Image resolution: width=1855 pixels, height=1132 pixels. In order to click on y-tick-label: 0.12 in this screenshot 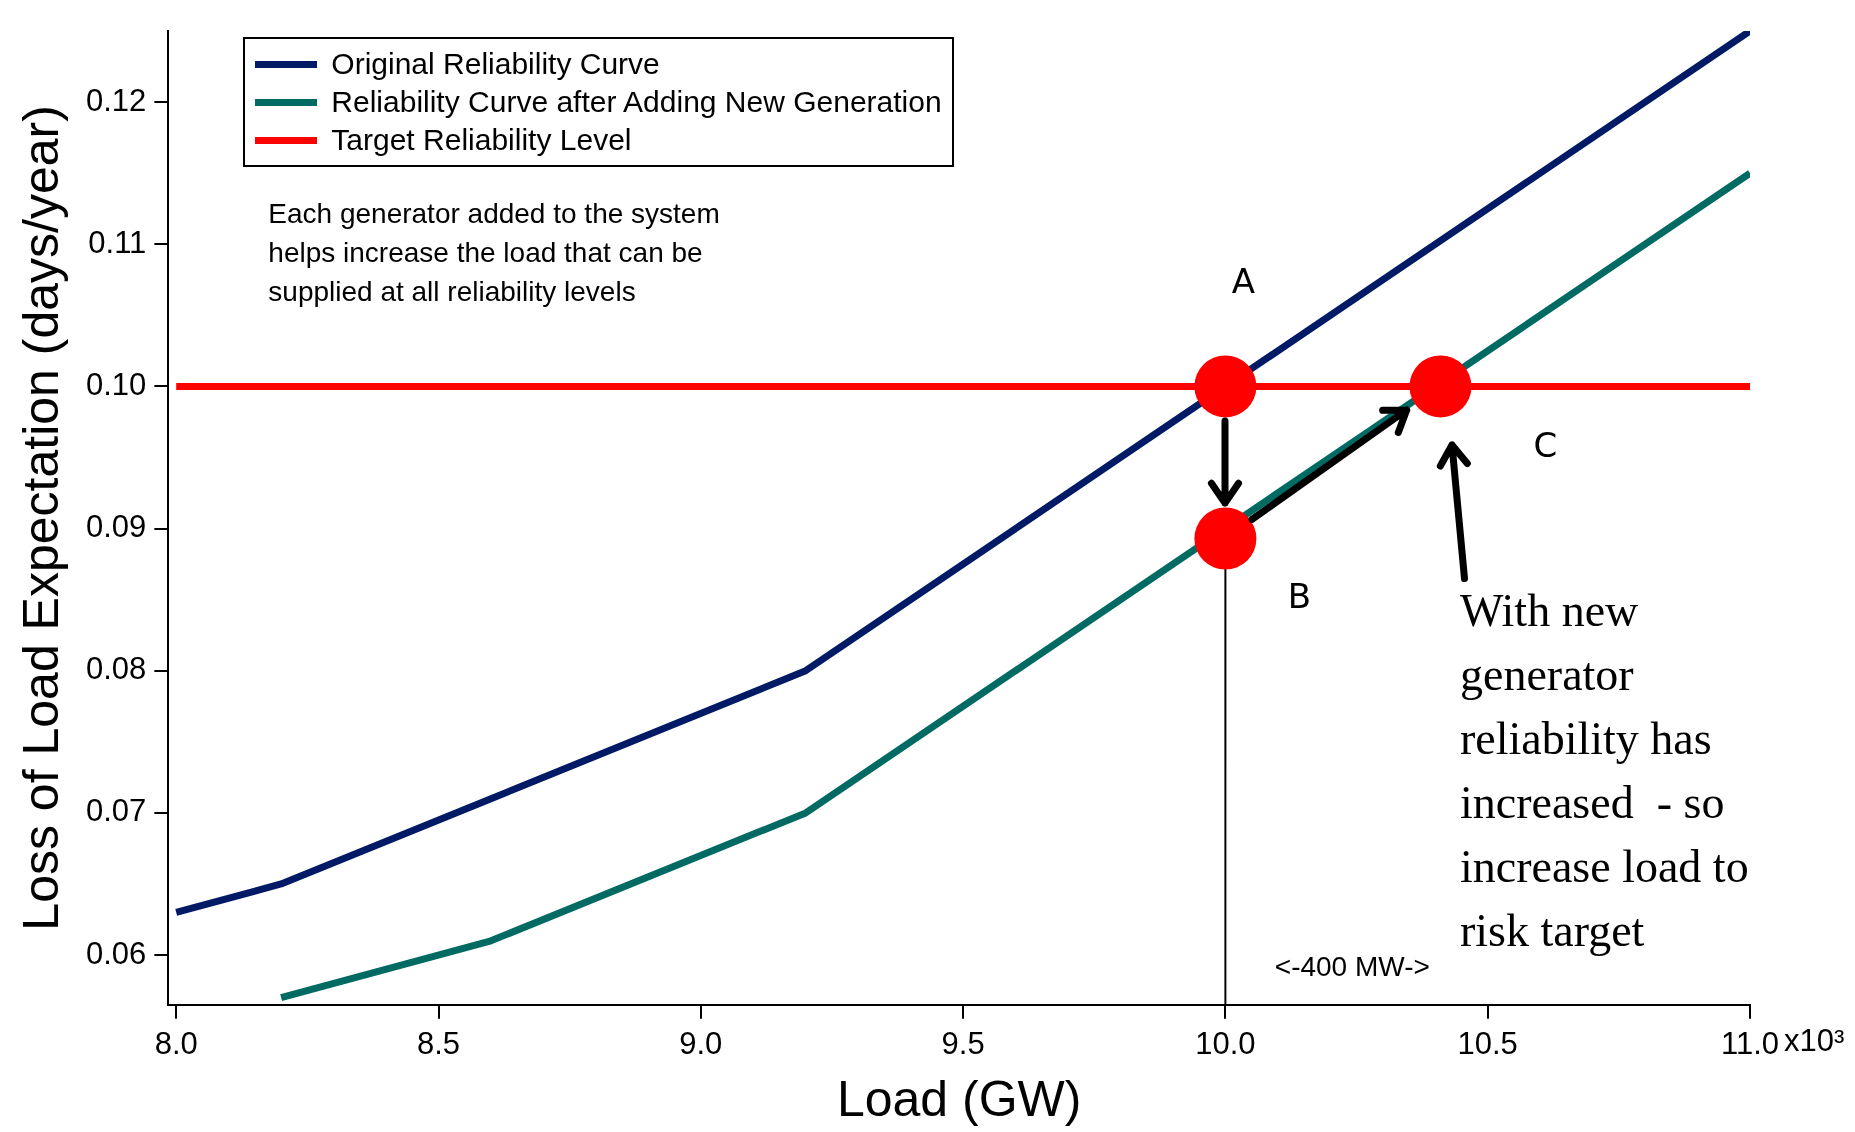, I will do `click(116, 100)`.